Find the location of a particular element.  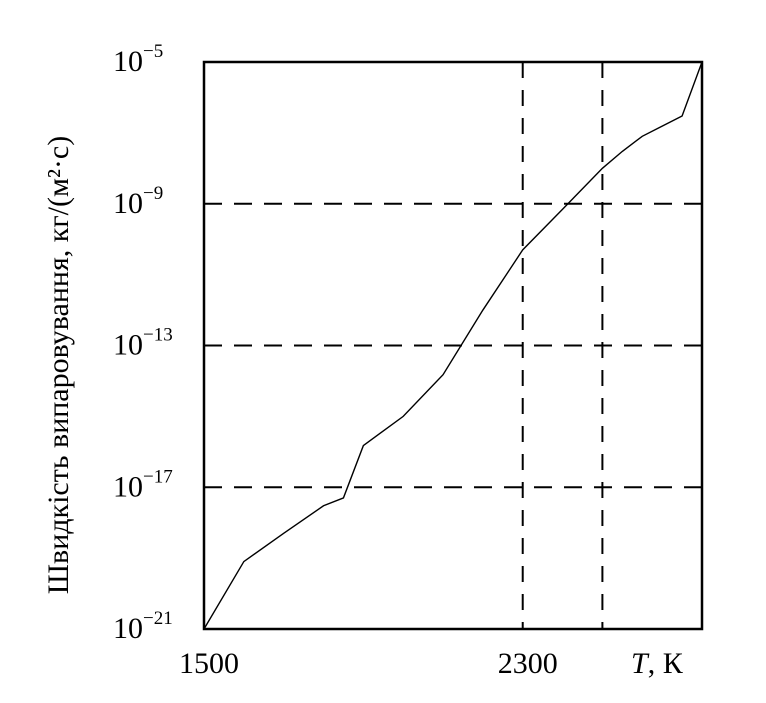

y-tick-label: 10⁻¹³ is located at coordinates (143, 343).